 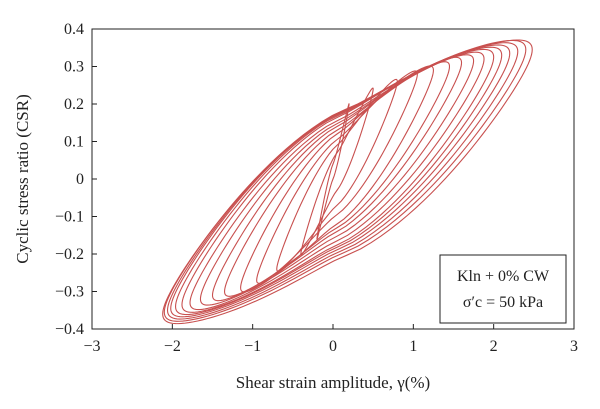 I want to click on legend-line-1: Kln + 0% CW, so click(x=503, y=276).